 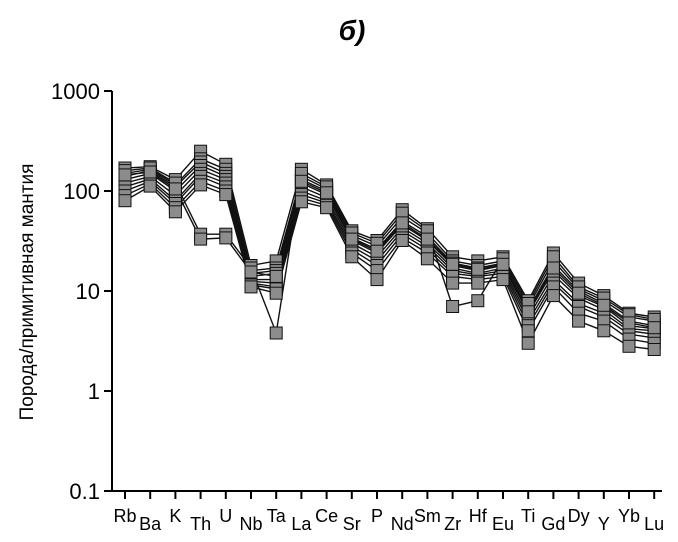 What do you see at coordinates (654, 524) in the screenshot?
I see `x-tick-label-lu: Lu` at bounding box center [654, 524].